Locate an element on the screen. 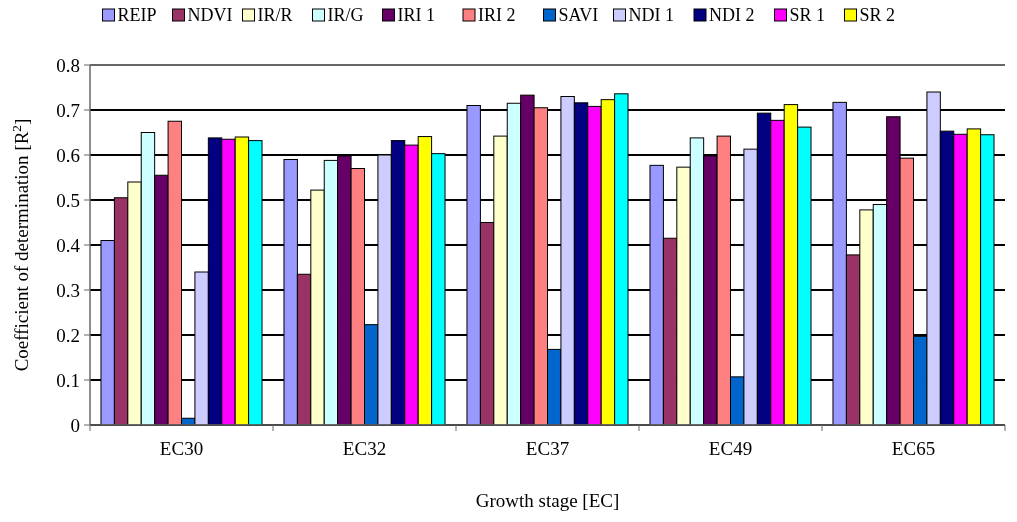 This screenshot has width=1017, height=522. x-tick-label: EC49 is located at coordinates (730, 448).